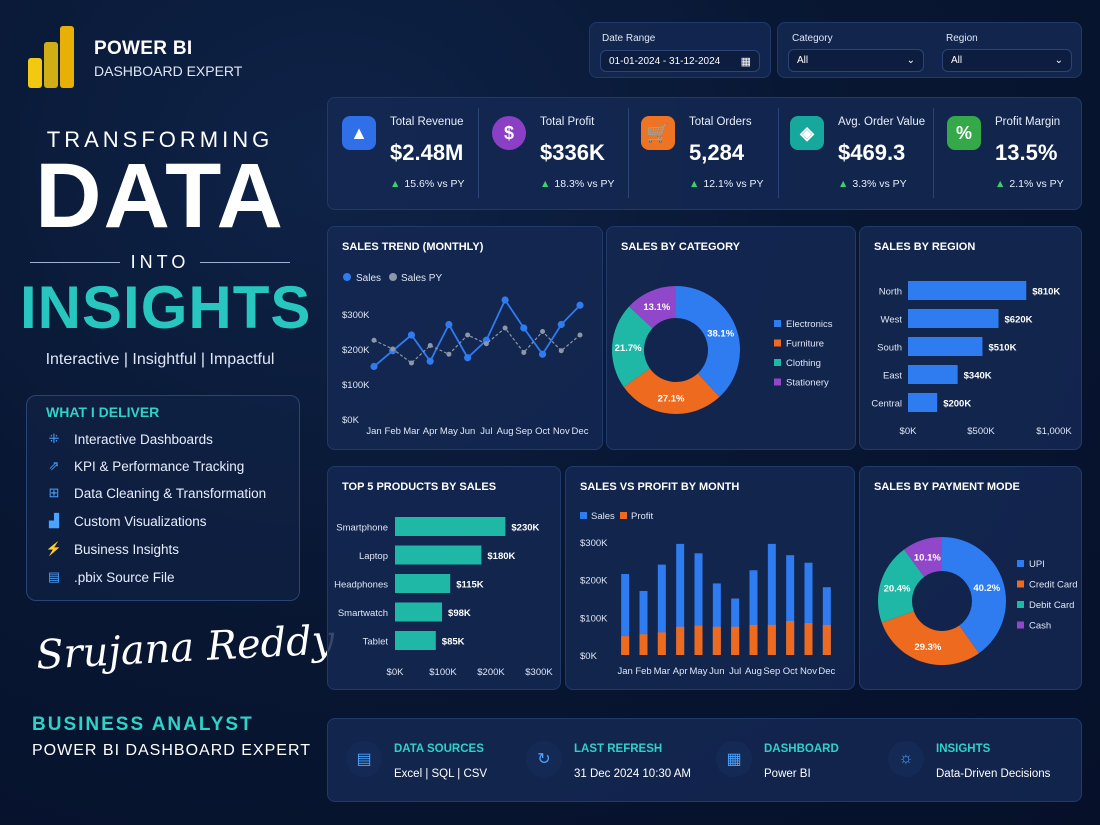 Image resolution: width=1100 pixels, height=825 pixels. I want to click on hero-data: DATA, so click(160, 196).